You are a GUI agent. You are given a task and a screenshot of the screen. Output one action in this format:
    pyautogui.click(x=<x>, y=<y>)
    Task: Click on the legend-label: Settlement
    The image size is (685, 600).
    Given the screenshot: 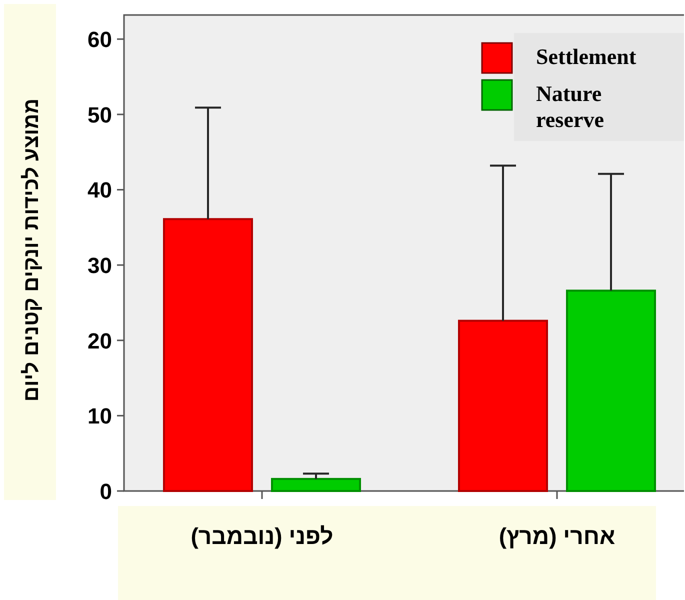 What is the action you would take?
    pyautogui.click(x=587, y=57)
    